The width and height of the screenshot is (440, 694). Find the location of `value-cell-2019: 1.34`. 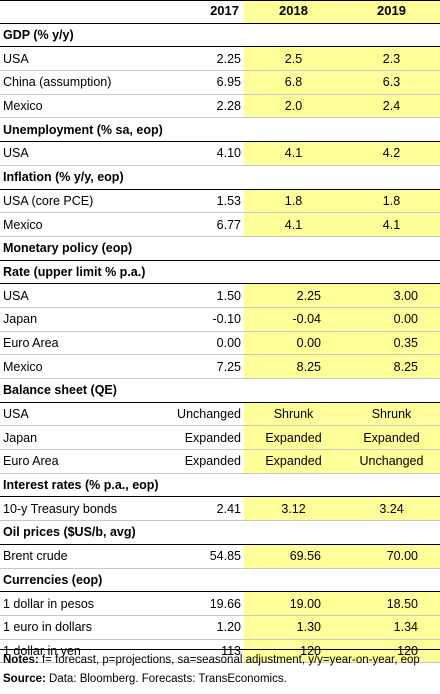

value-cell-2019: 1.34 is located at coordinates (391, 627).